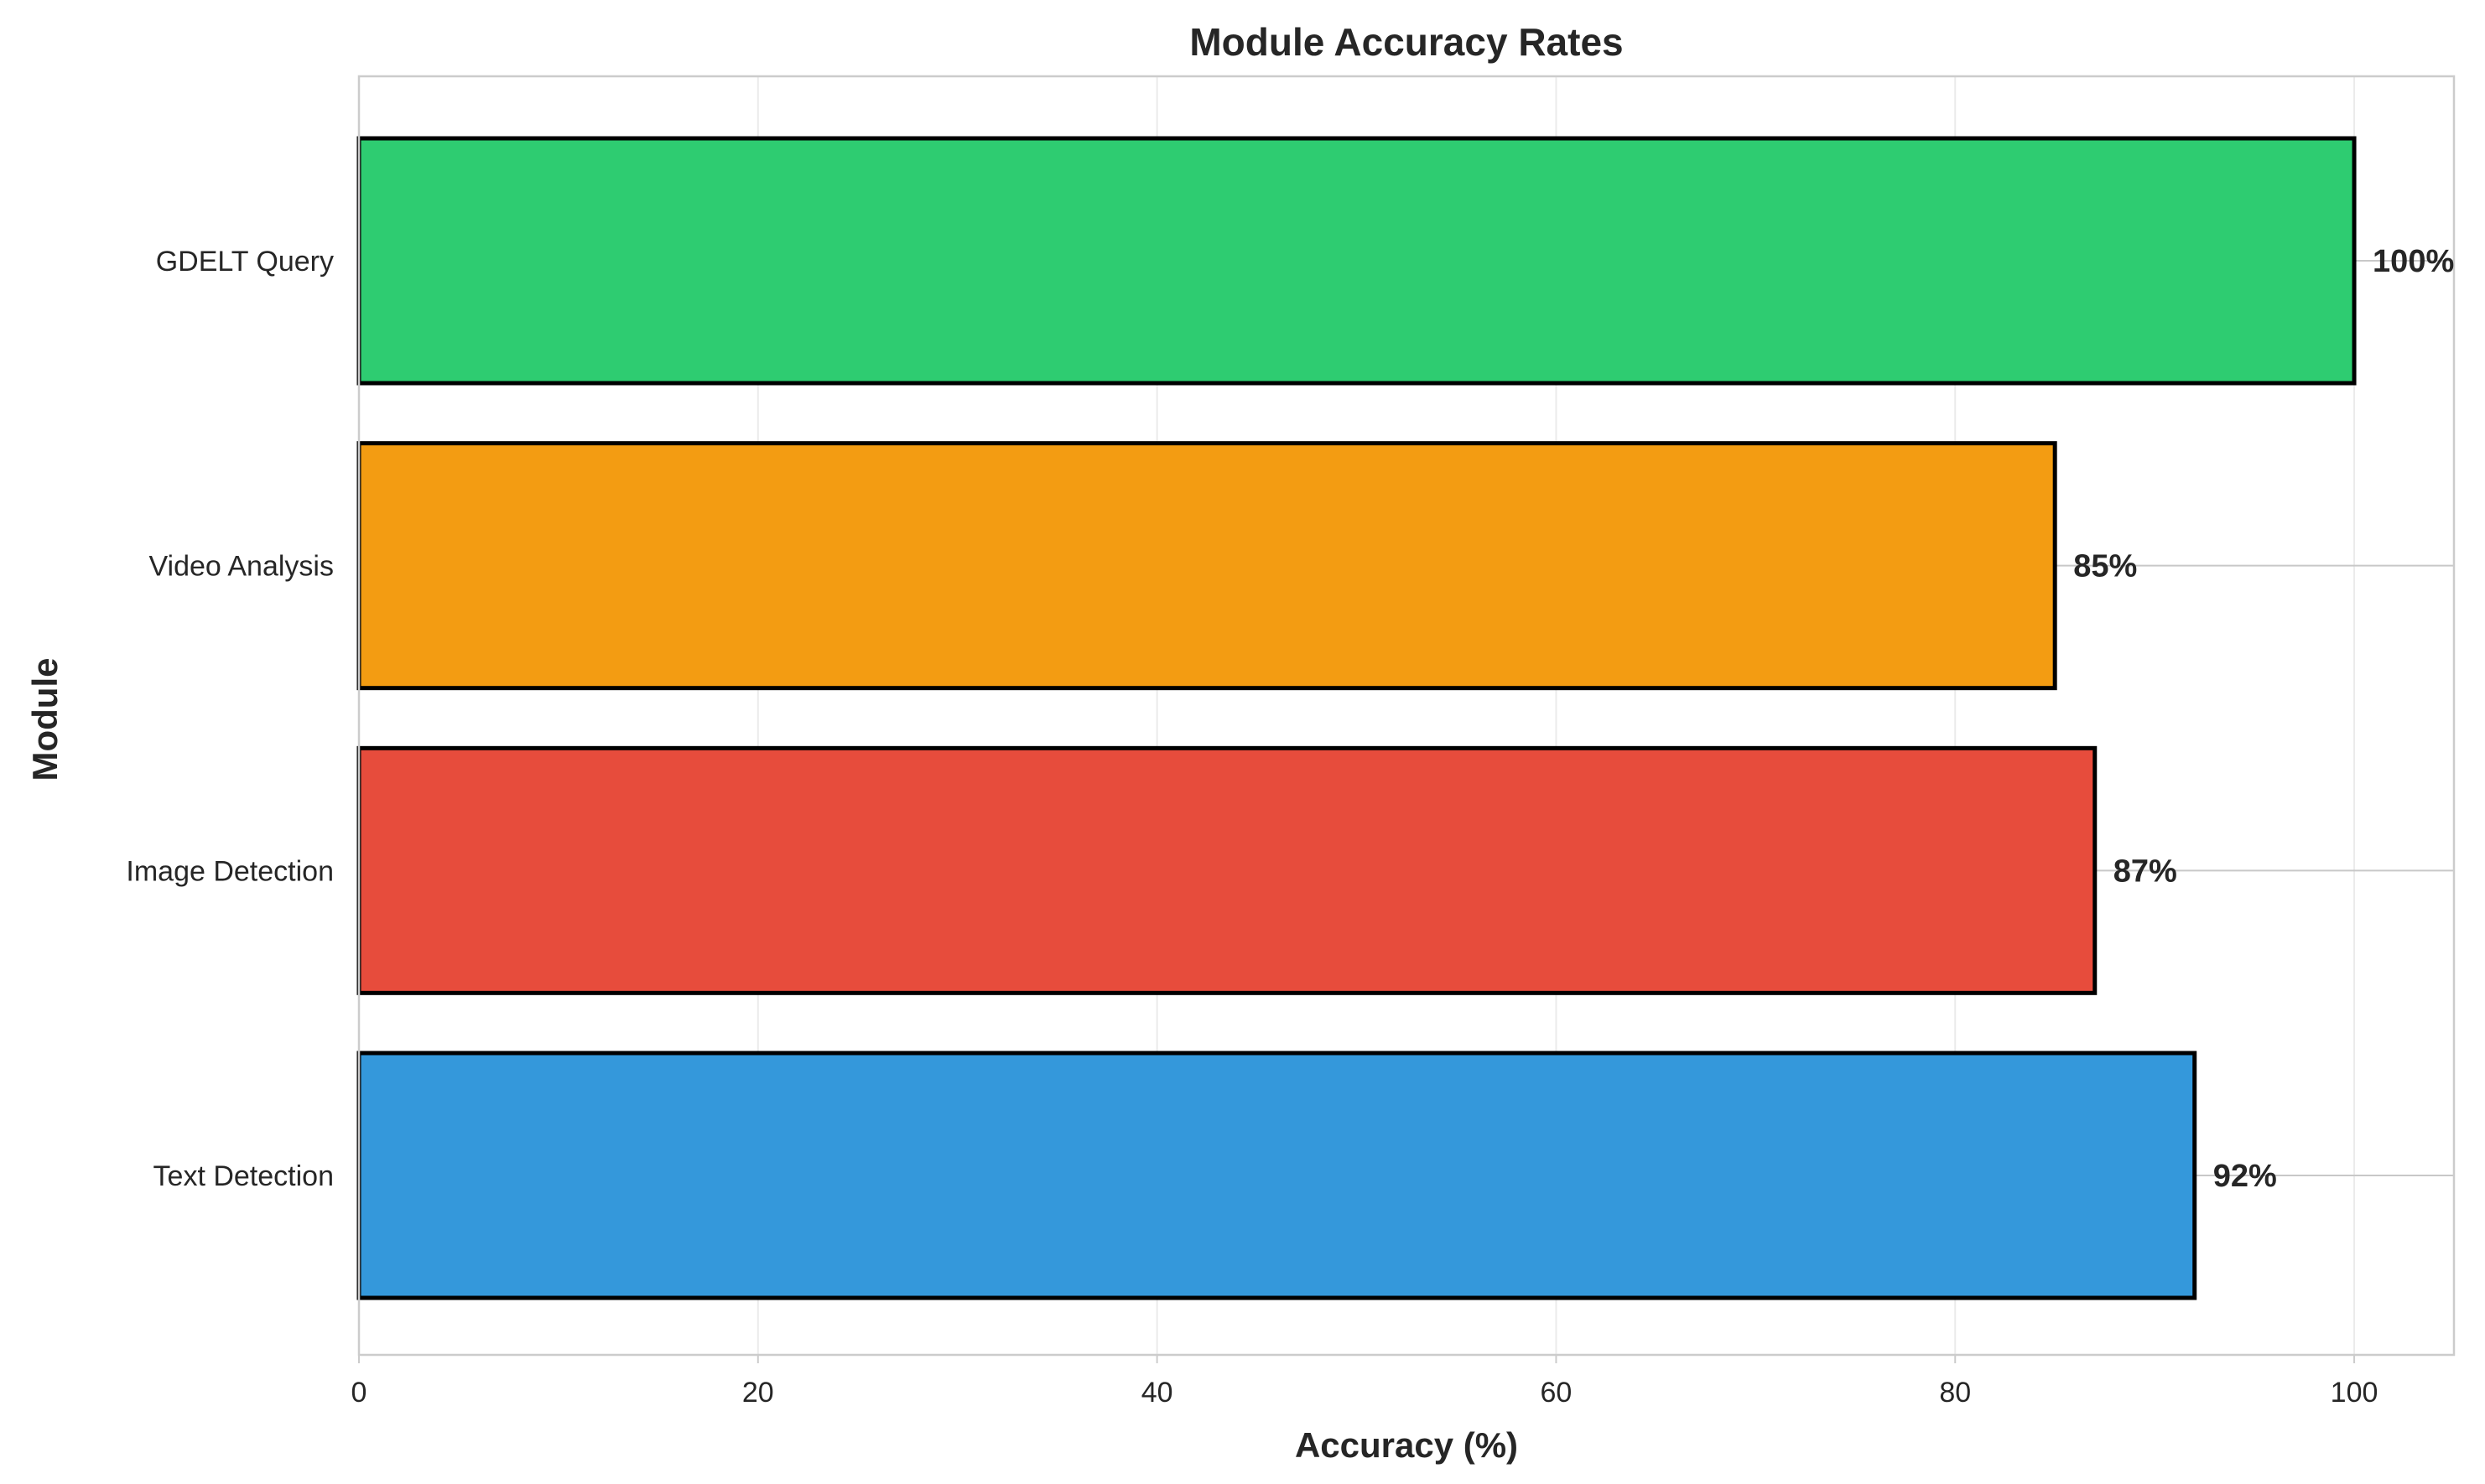 This screenshot has height=1484, width=2485. I want to click on bar-image-detection, so click(1227, 870).